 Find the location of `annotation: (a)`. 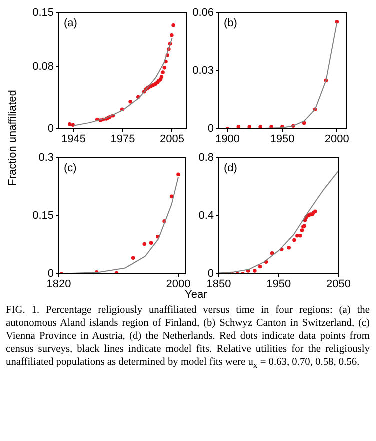

annotation: (a) is located at coordinates (71, 24).